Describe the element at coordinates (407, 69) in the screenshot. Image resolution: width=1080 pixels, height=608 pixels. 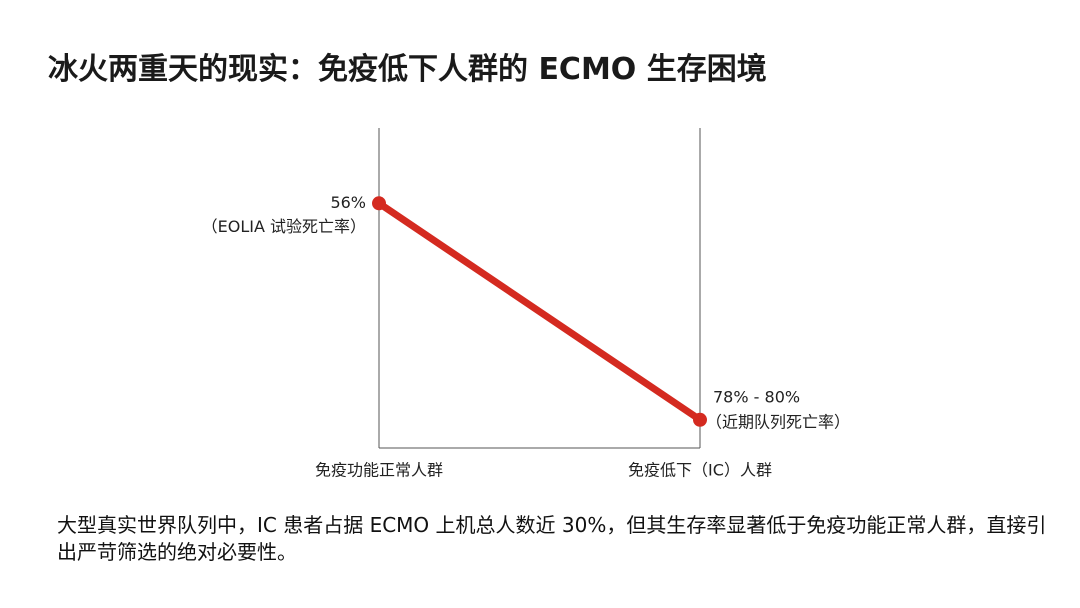
I see `slide-title: 冰火两重天的现实：免疫低下人群的 ECMO 生存困境` at that location.